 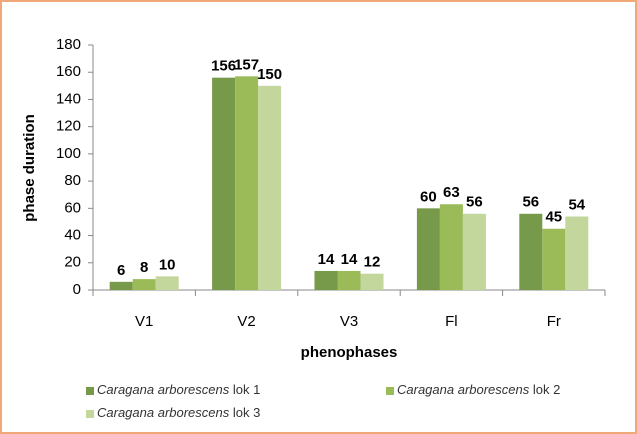 What do you see at coordinates (246, 321) in the screenshot?
I see `x-tick-label: V2` at bounding box center [246, 321].